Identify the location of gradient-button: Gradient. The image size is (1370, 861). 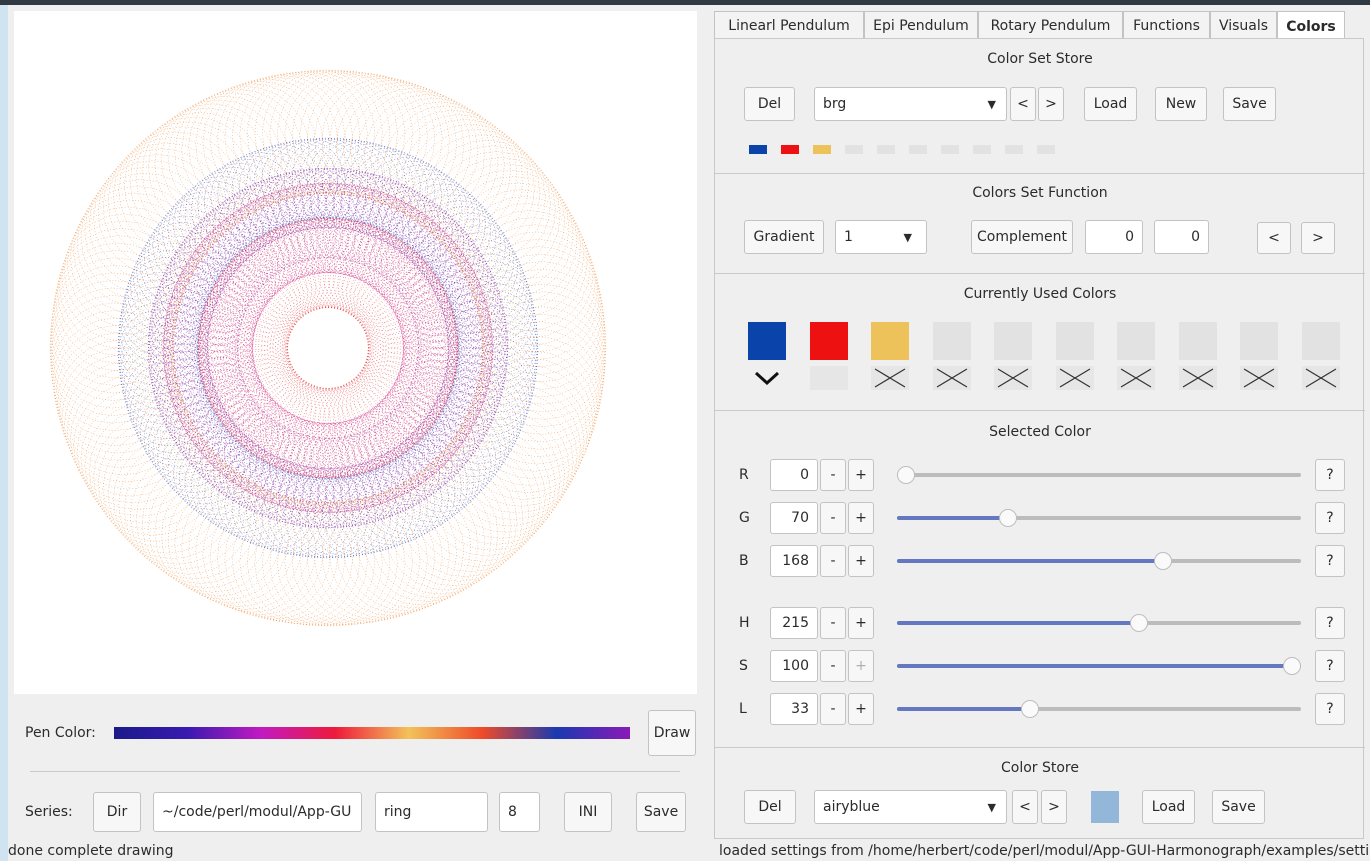
(784, 237).